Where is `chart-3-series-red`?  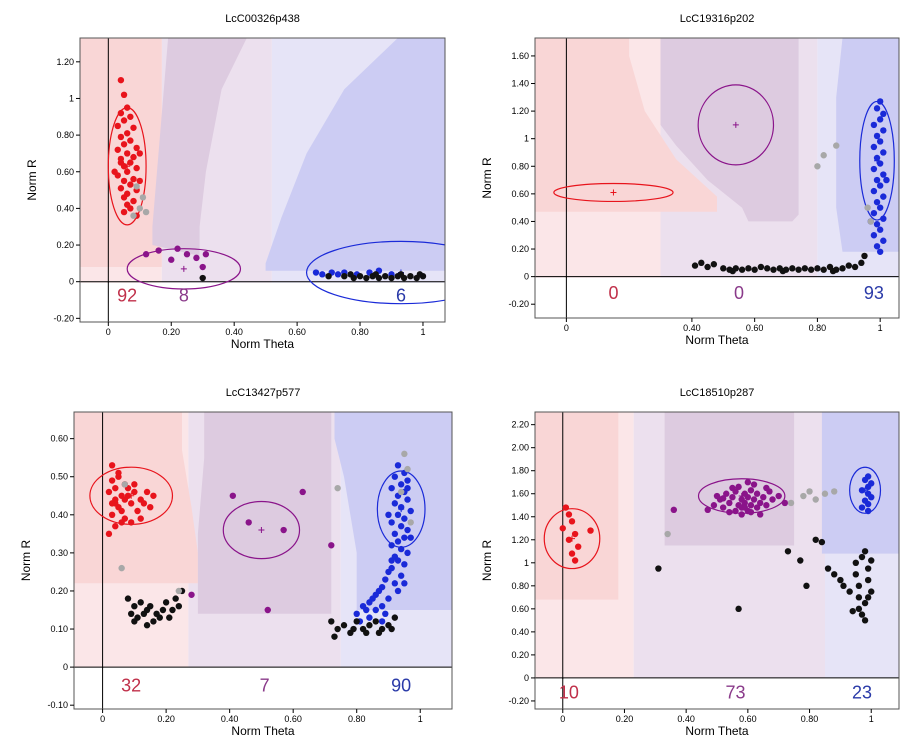
chart-3-series-red is located at coordinates (131, 500).